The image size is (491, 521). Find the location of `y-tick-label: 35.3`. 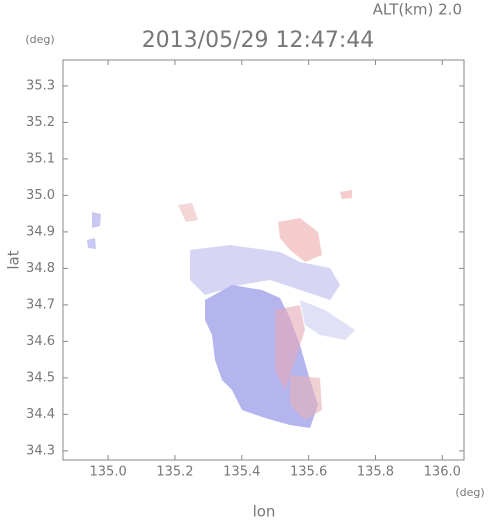

y-tick-label: 35.3 is located at coordinates (40, 85).